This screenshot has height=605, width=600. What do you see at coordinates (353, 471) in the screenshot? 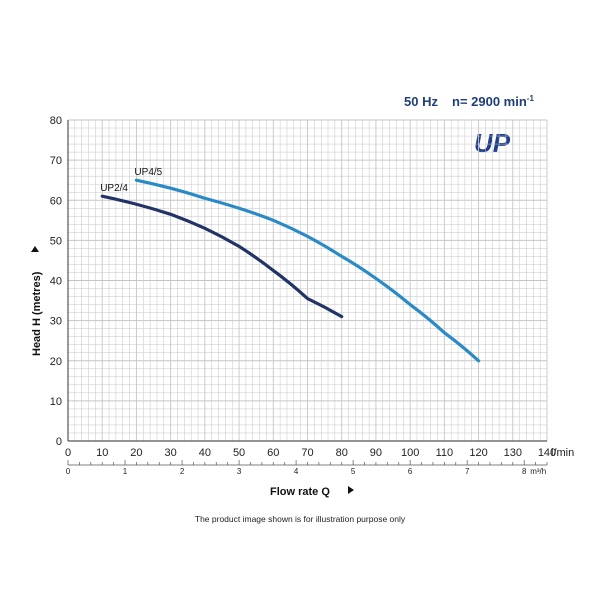
I see `x2-tick-label: 5` at bounding box center [353, 471].